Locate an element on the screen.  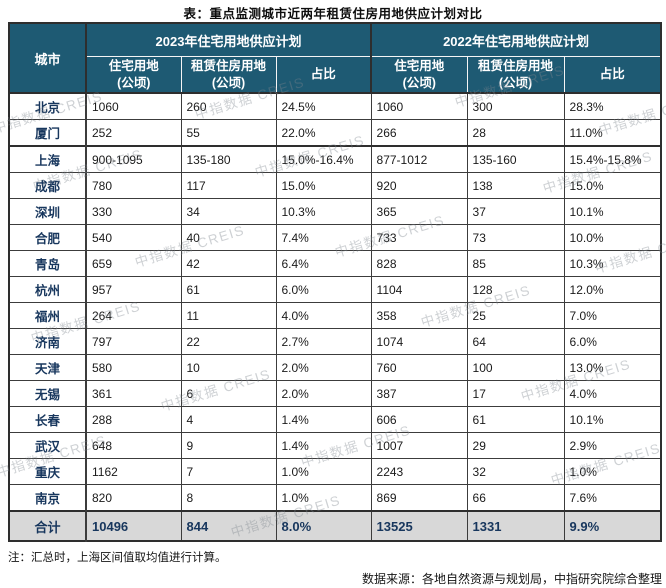
city-cell: 深圳 is located at coordinates (47, 211).